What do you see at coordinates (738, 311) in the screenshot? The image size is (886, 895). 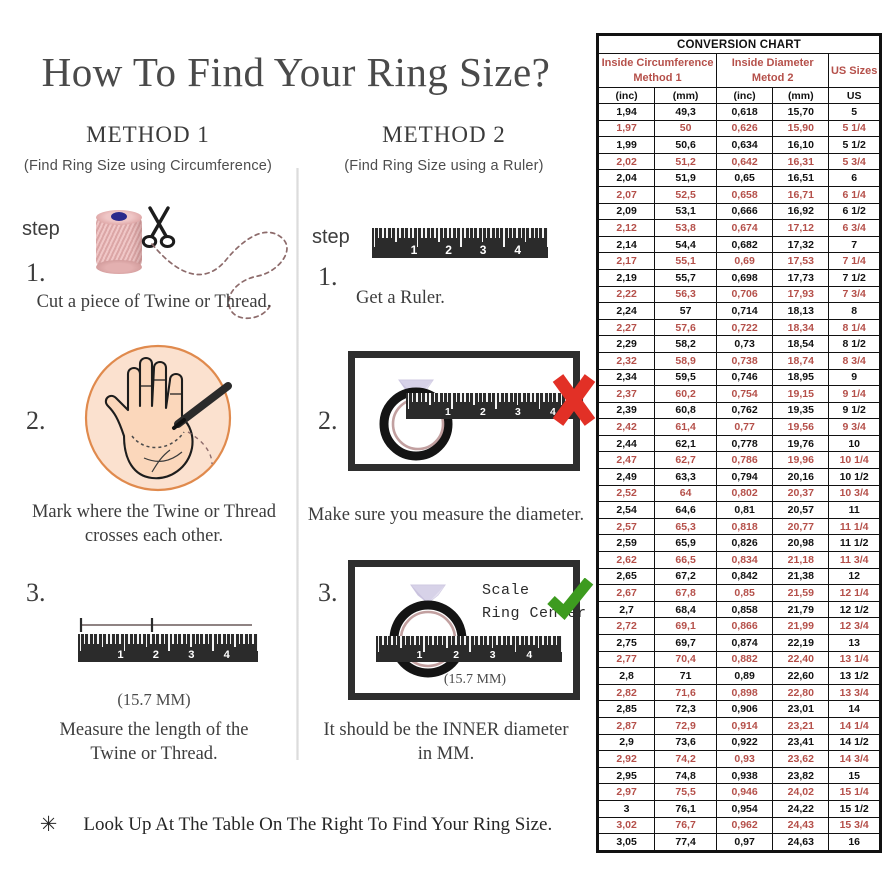 I see `table-row: 2,24 57 0,714 18,13 8` at bounding box center [738, 311].